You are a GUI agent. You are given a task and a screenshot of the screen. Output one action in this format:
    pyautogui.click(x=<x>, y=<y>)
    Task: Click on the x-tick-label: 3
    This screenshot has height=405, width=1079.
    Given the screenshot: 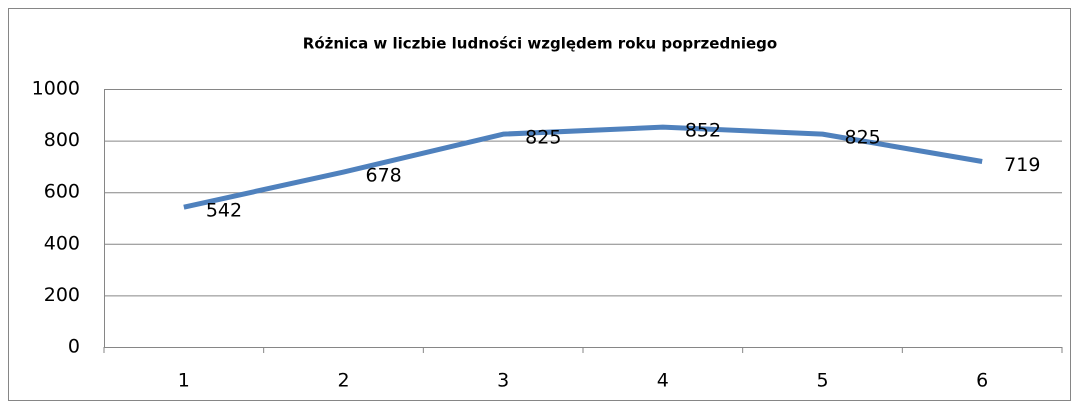 What is the action you would take?
    pyautogui.click(x=503, y=381)
    